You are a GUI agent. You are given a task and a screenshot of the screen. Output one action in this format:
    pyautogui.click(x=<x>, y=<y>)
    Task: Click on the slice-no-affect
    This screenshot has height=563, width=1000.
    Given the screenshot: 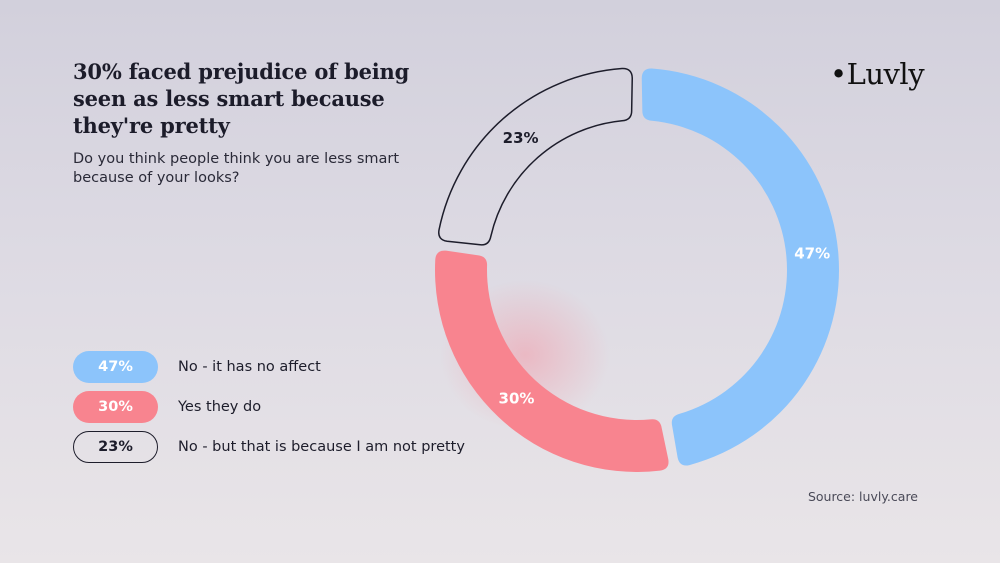 What is the action you would take?
    pyautogui.click(x=740, y=267)
    